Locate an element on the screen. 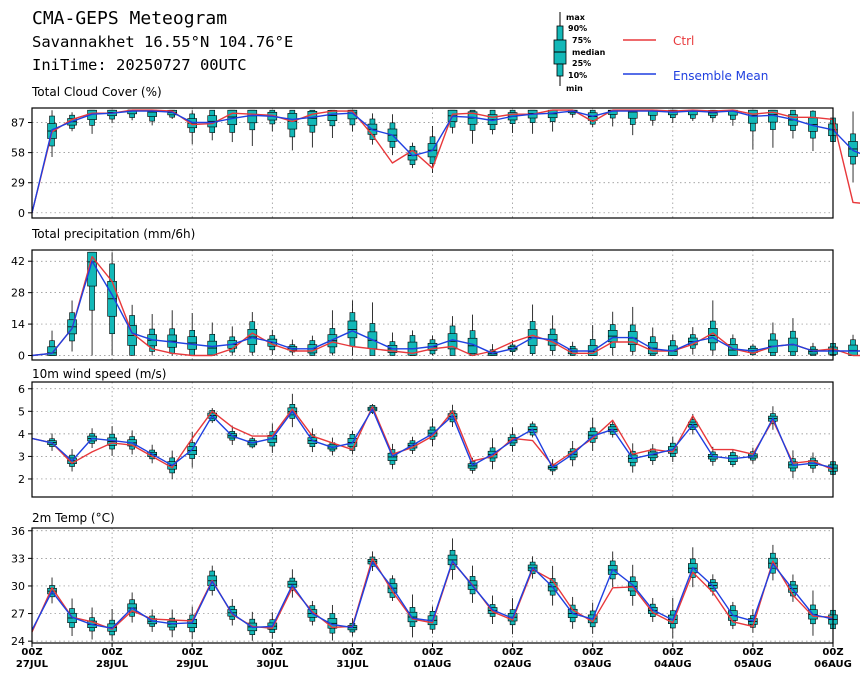 This screenshot has width=860, height=680. legend-mean-label: Ensemble Mean is located at coordinates (720, 76).